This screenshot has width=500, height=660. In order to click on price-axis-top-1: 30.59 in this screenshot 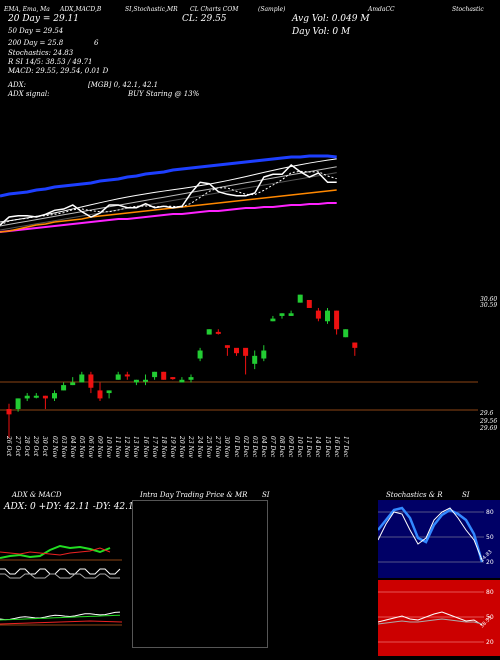, I will do `click(489, 305)`.